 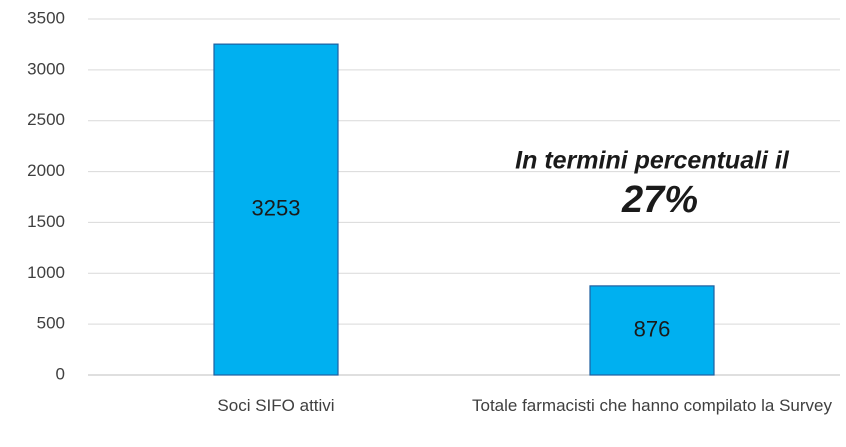 I want to click on y-tick-label: 500, so click(x=51, y=323).